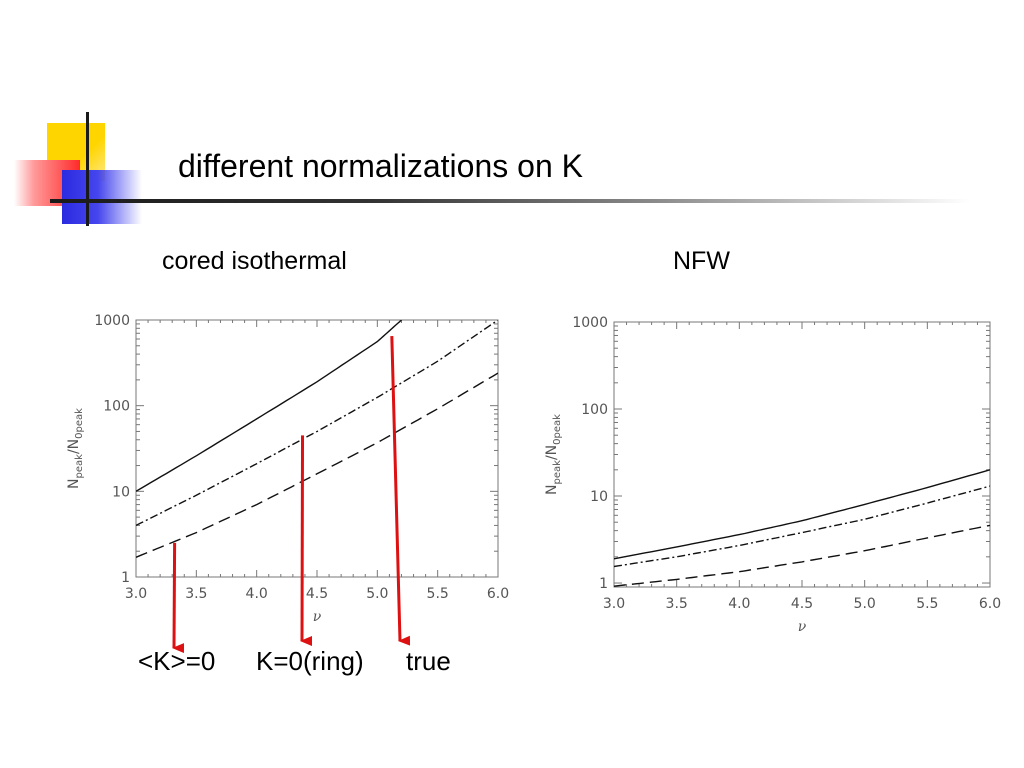 The image size is (1024, 768). I want to click on panel-label-cored-isothermal: cored isothermal, so click(254, 261).